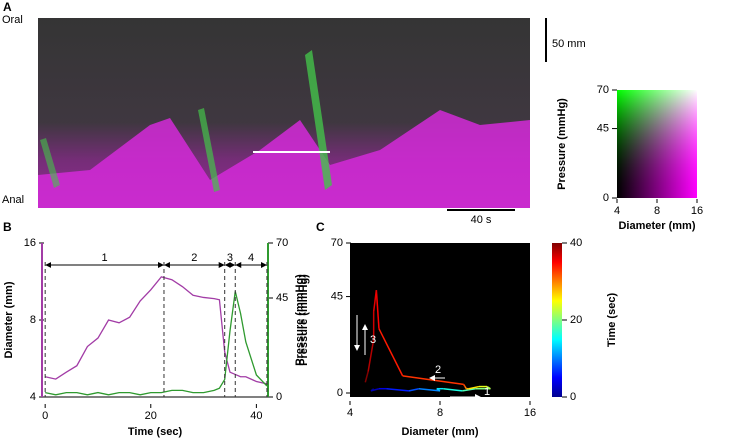 The width and height of the screenshot is (730, 444). Describe the element at coordinates (151, 416) in the screenshot. I see `x-tick-label: 20` at that location.